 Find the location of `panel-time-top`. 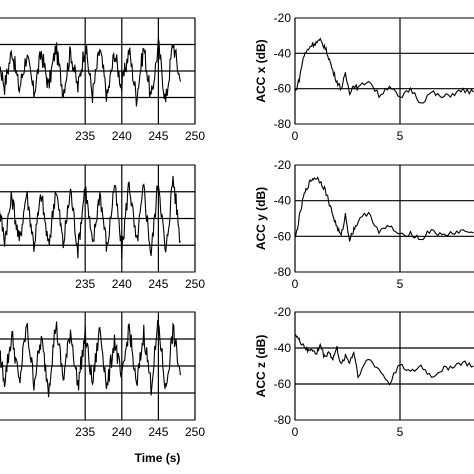

panel-time-top is located at coordinates (98, 71).